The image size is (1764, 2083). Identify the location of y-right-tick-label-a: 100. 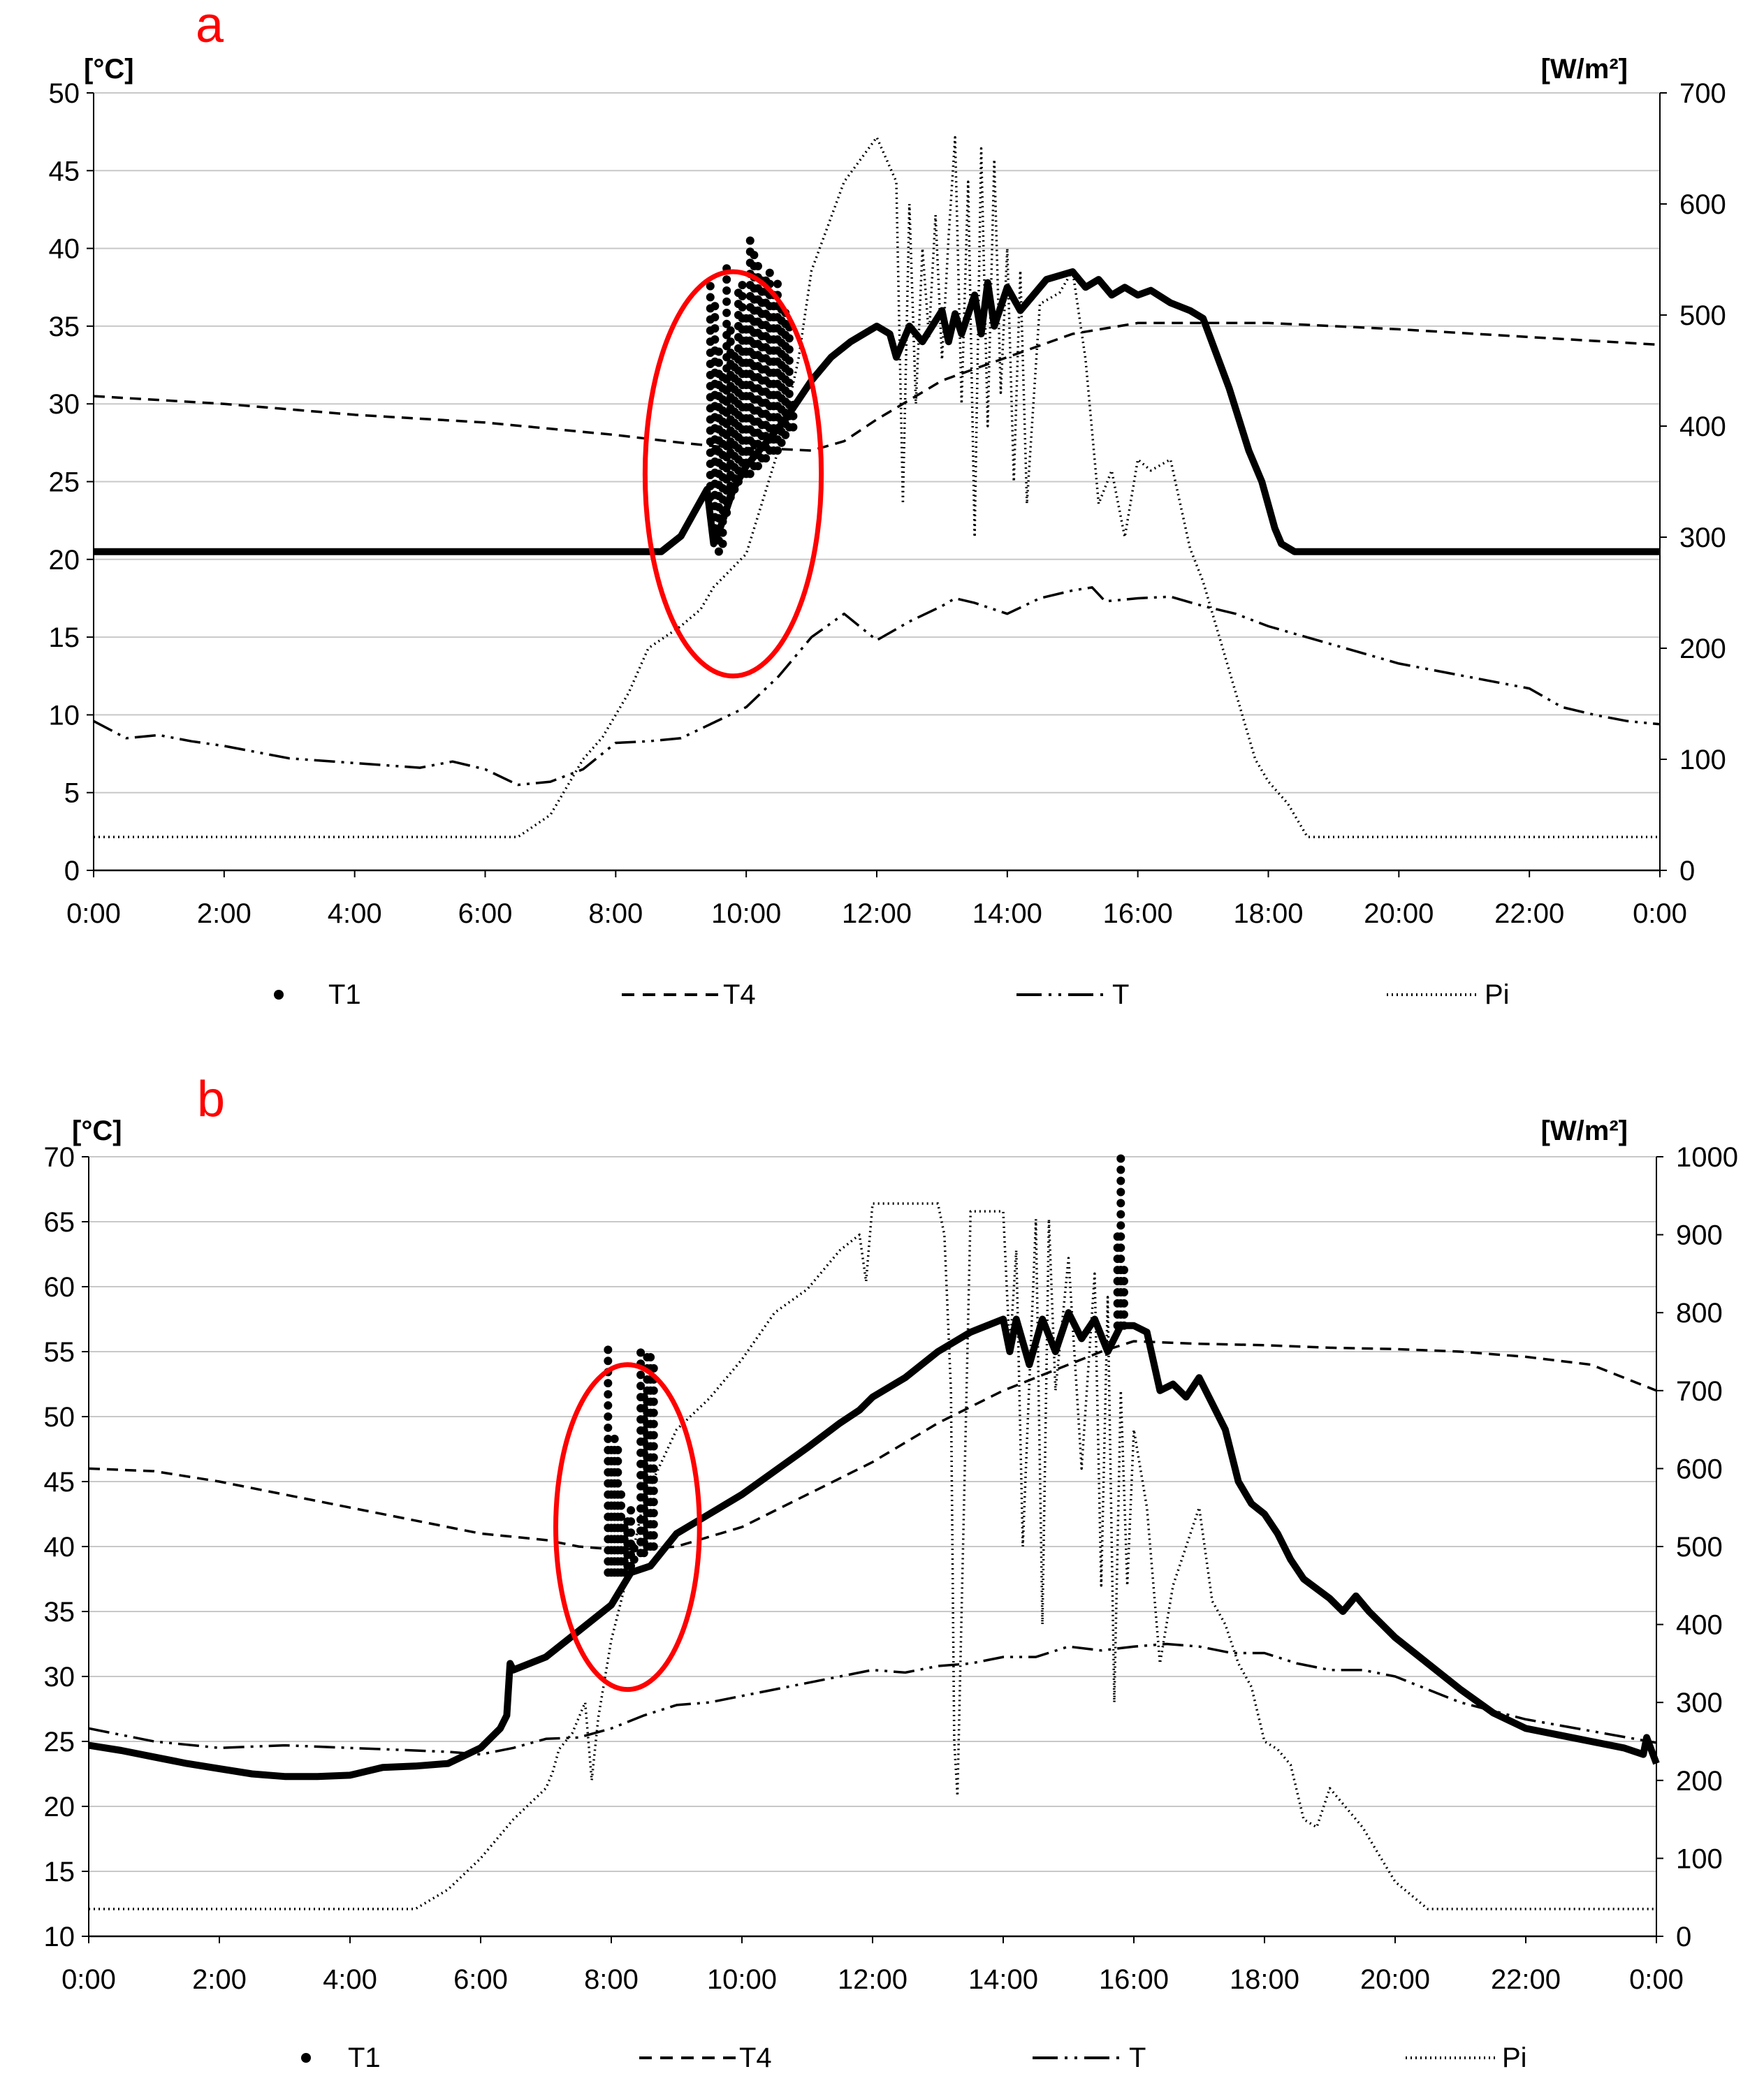
(1702, 760).